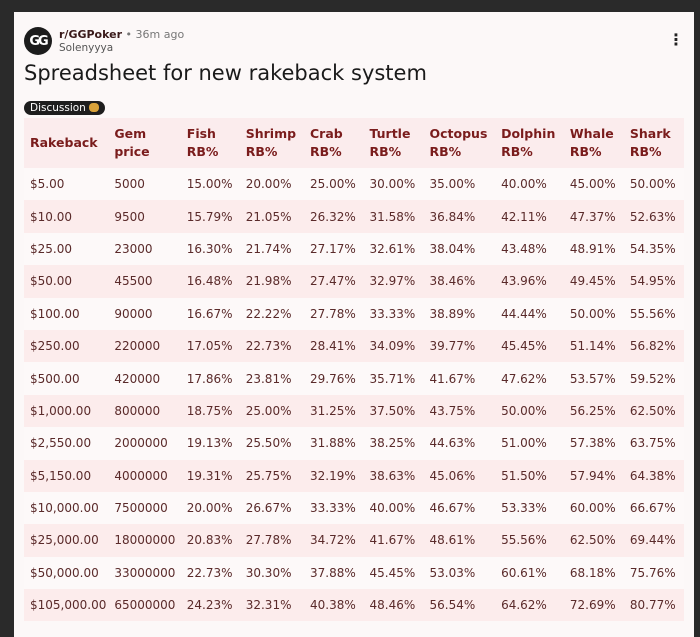  What do you see at coordinates (66, 346) in the screenshot?
I see `table-cell: $250.00` at bounding box center [66, 346].